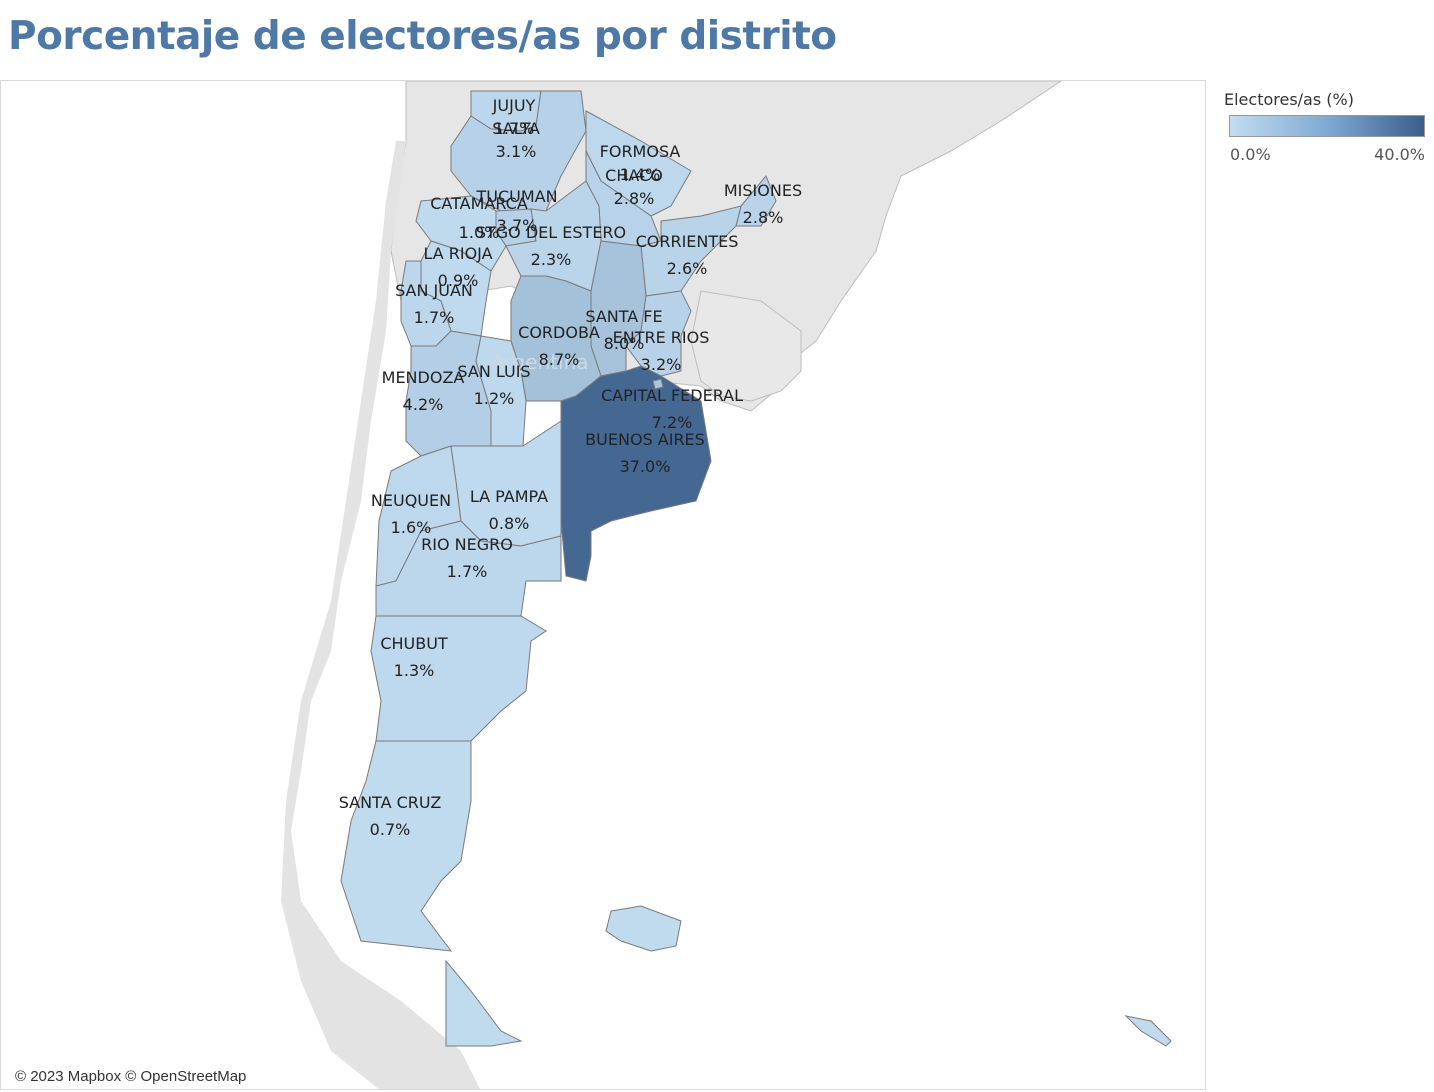 This screenshot has width=1434, height=1092. Describe the element at coordinates (509, 523) in the screenshot. I see `district-value-la-pampa: 0.8%` at that location.